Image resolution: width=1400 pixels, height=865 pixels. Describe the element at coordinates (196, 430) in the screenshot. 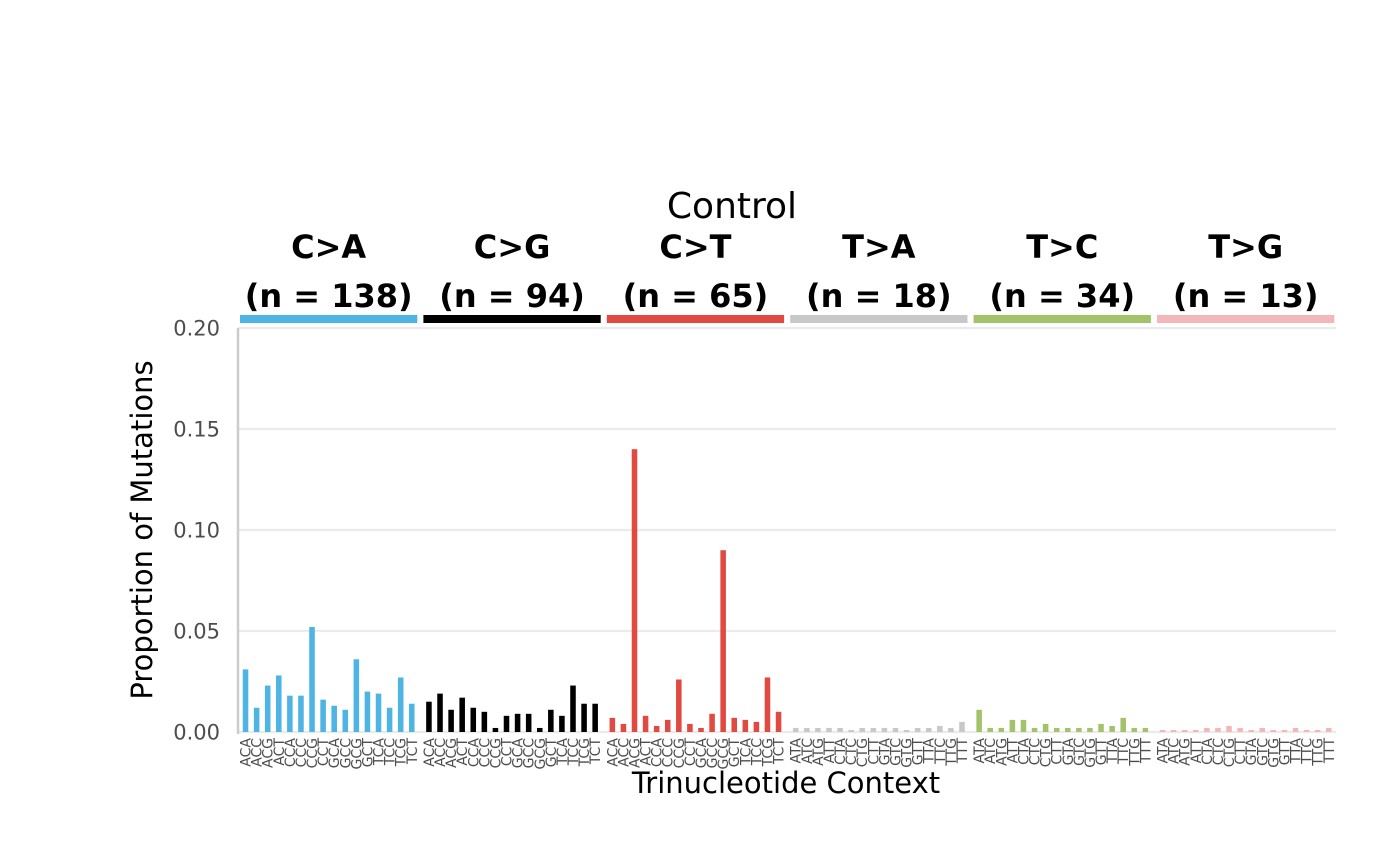

I see `y-tick-label: 0.15` at that location.